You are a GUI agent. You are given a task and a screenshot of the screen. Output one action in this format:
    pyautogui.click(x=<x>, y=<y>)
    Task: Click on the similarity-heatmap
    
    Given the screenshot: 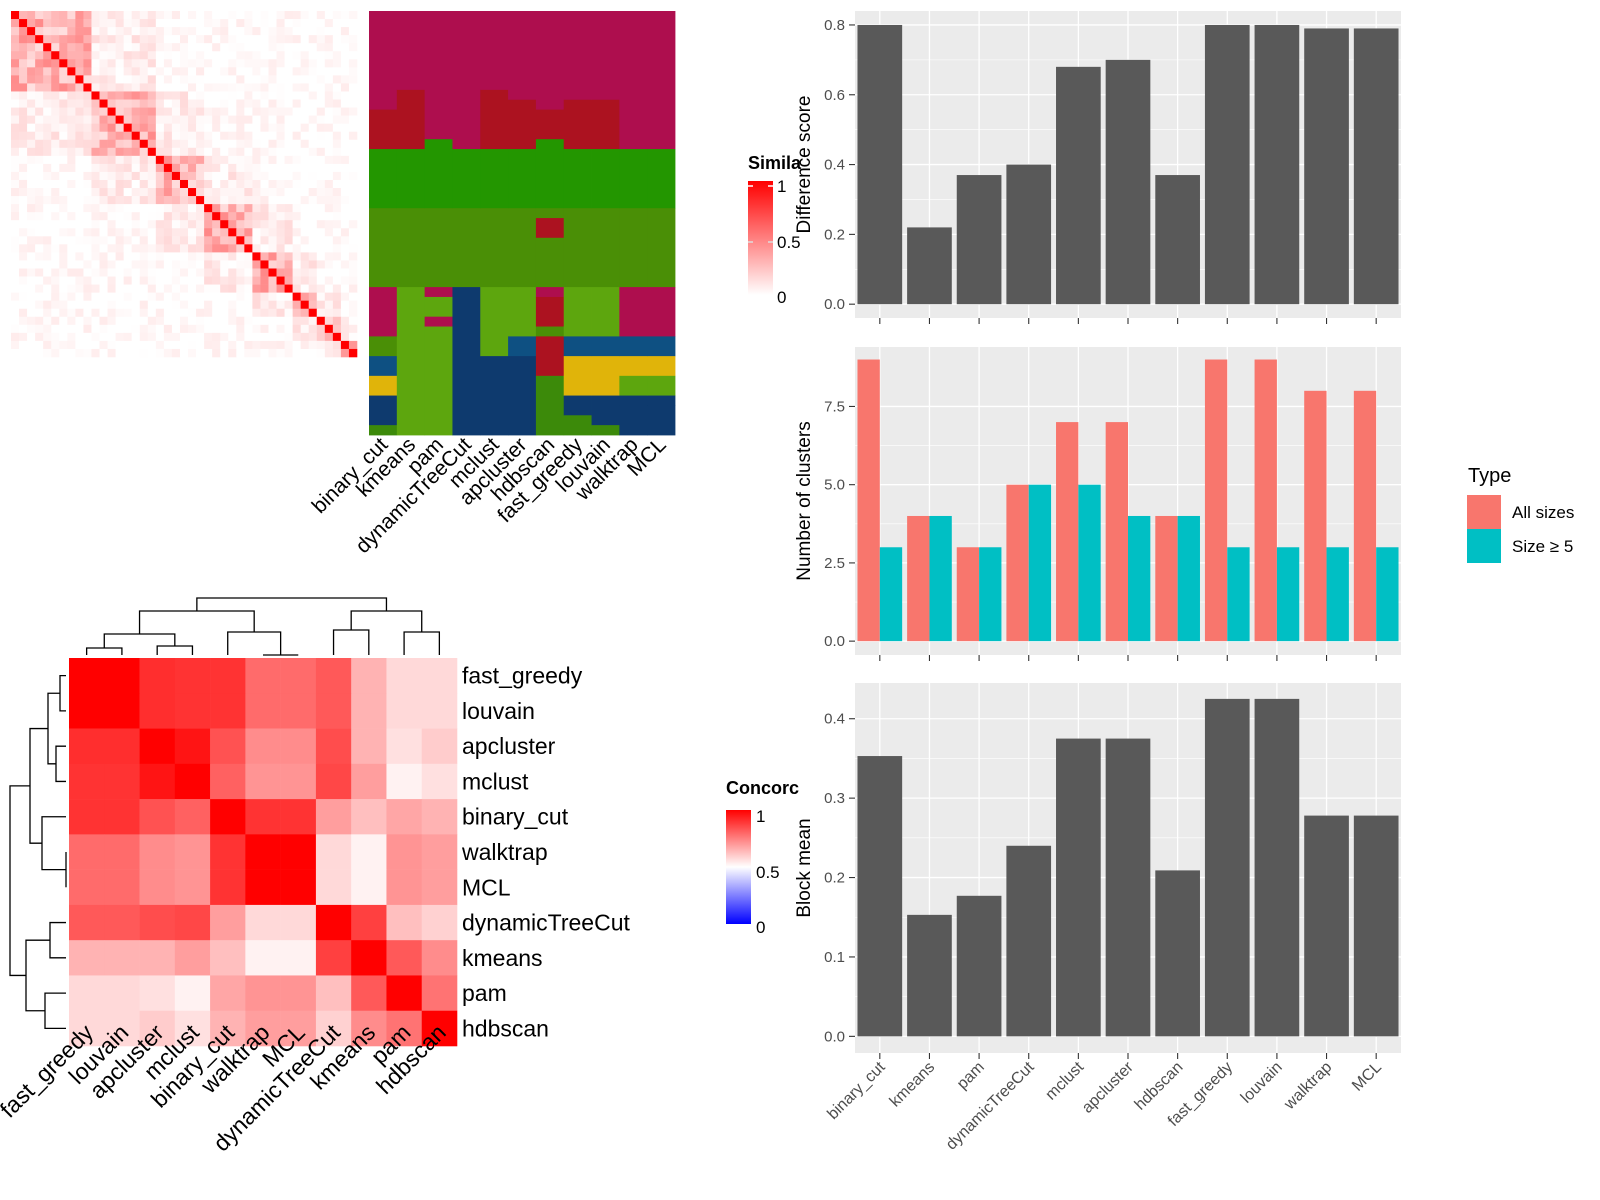 What is the action you would take?
    pyautogui.click(x=184, y=184)
    